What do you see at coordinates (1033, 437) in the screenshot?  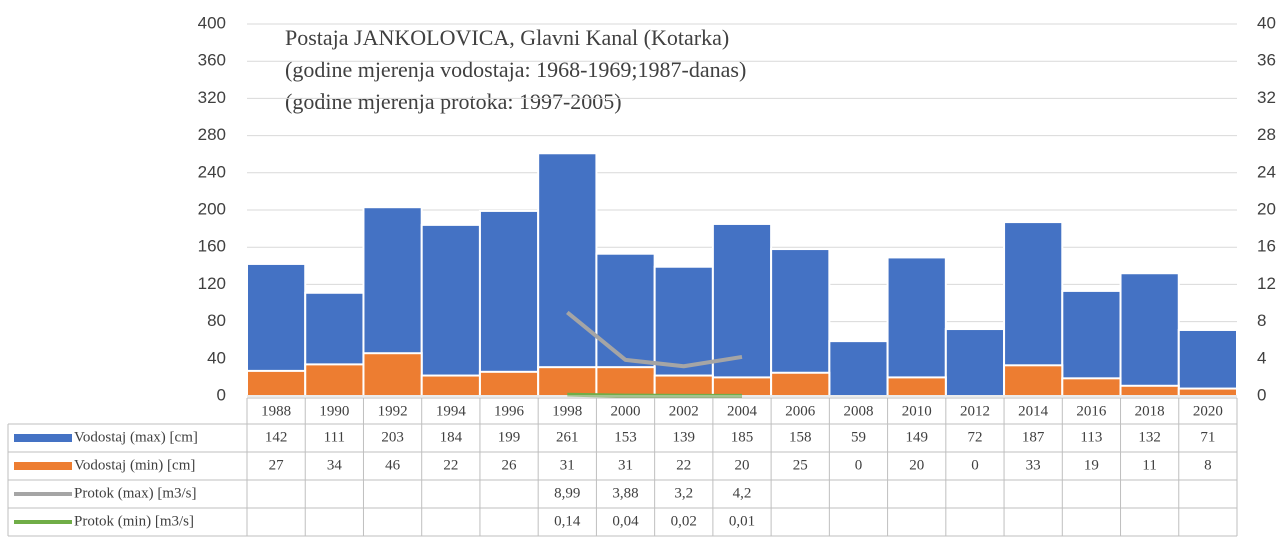 I see `table-cell: 187` at bounding box center [1033, 437].